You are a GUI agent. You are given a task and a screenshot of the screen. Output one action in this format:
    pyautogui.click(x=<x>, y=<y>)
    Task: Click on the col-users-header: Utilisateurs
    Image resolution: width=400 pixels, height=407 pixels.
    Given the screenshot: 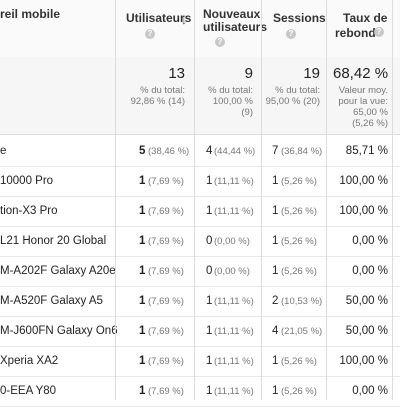 What is the action you would take?
    pyautogui.click(x=159, y=18)
    